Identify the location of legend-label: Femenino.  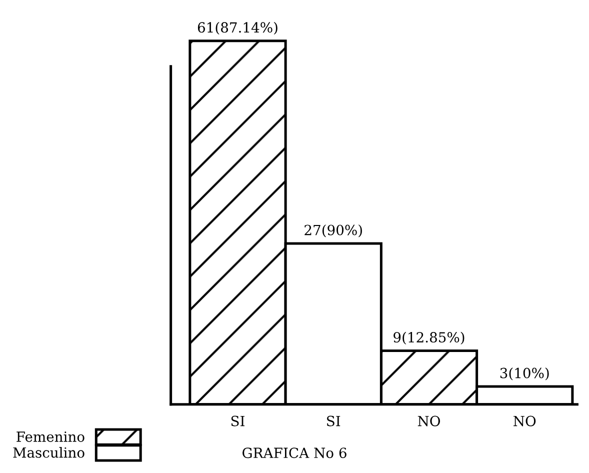
(50, 437).